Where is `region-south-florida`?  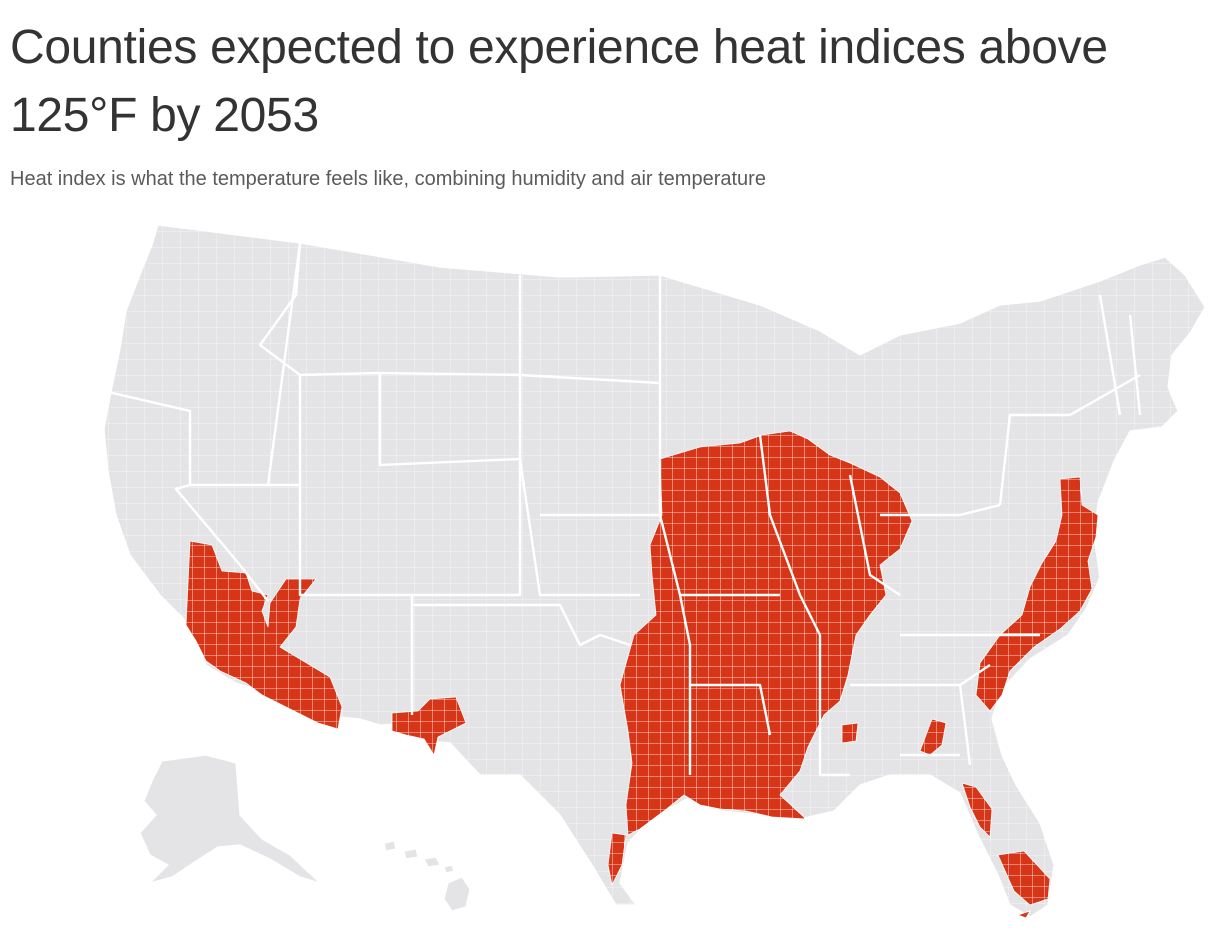 region-south-florida is located at coordinates (1024, 878).